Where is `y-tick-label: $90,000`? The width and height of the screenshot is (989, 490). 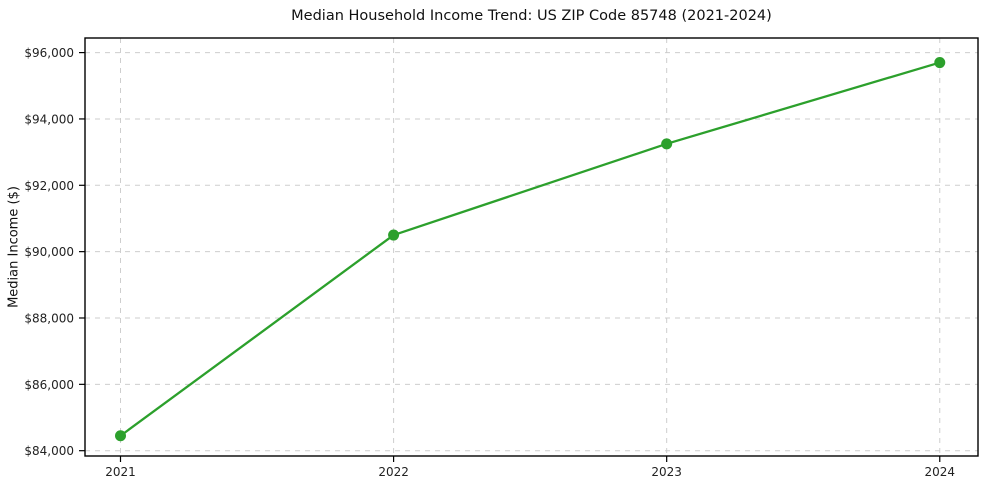 y-tick-label: $90,000 is located at coordinates (49, 252).